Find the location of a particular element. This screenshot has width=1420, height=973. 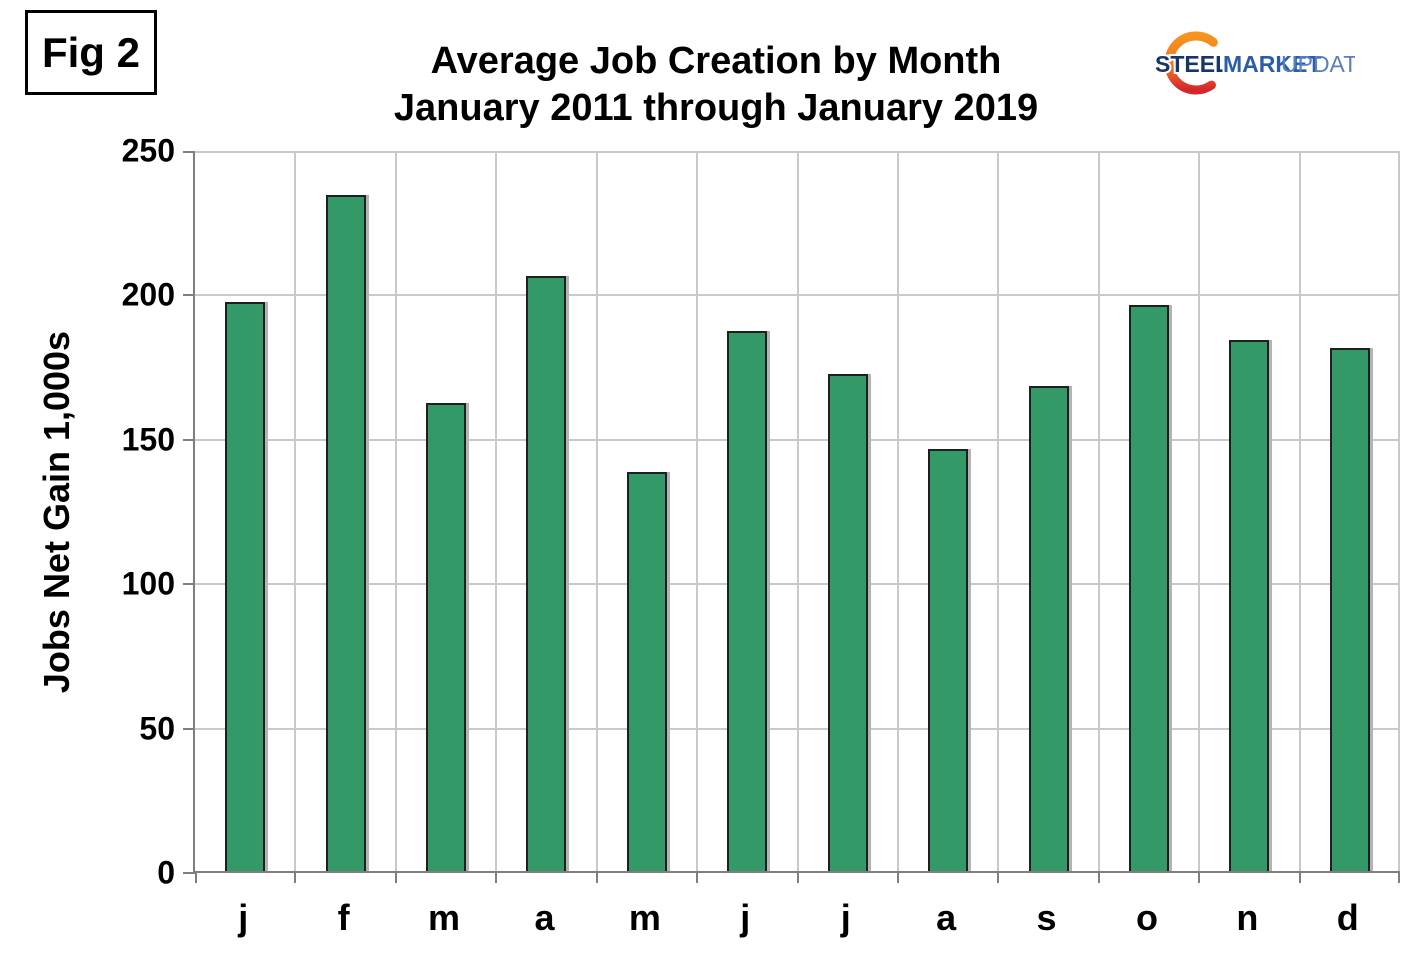

figure-label: Fig 2 is located at coordinates (90, 52).